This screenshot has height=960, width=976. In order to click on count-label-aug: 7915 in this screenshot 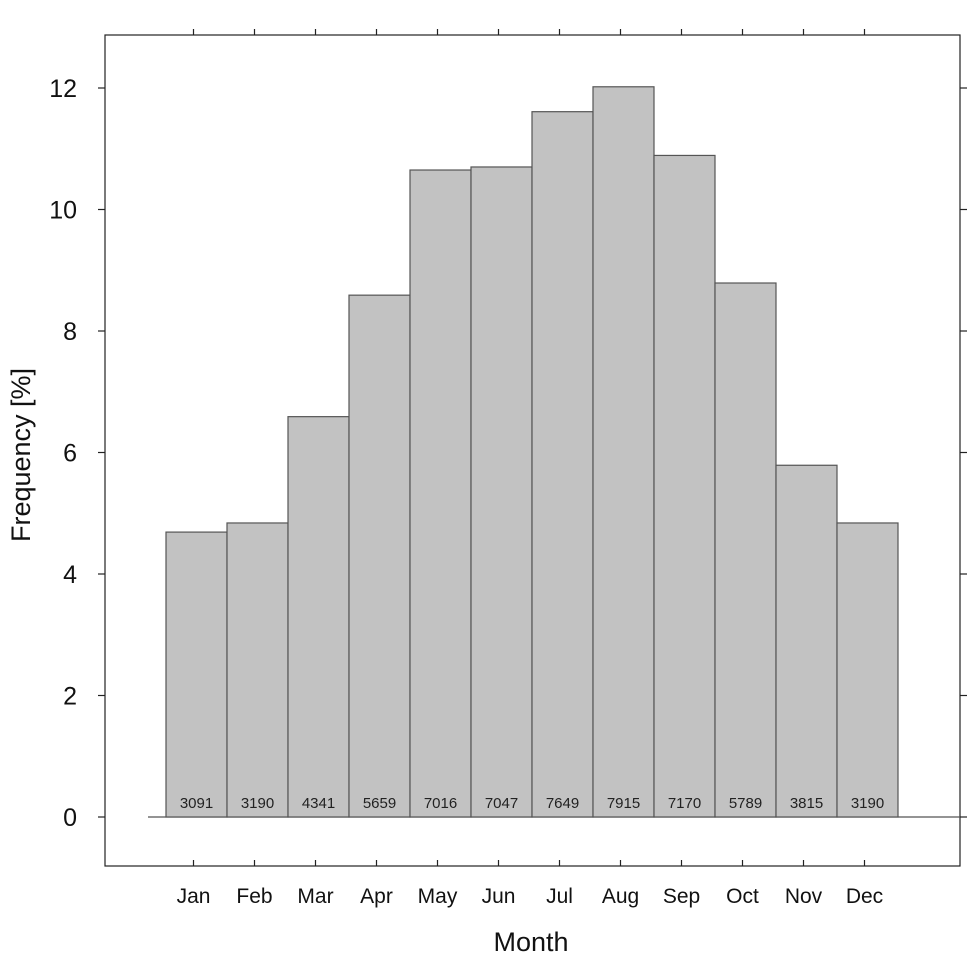, I will do `click(623, 803)`.